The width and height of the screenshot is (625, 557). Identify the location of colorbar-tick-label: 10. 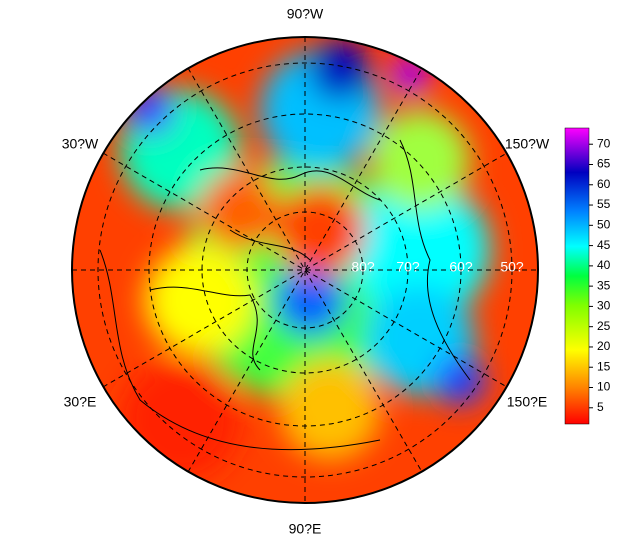
(604, 387).